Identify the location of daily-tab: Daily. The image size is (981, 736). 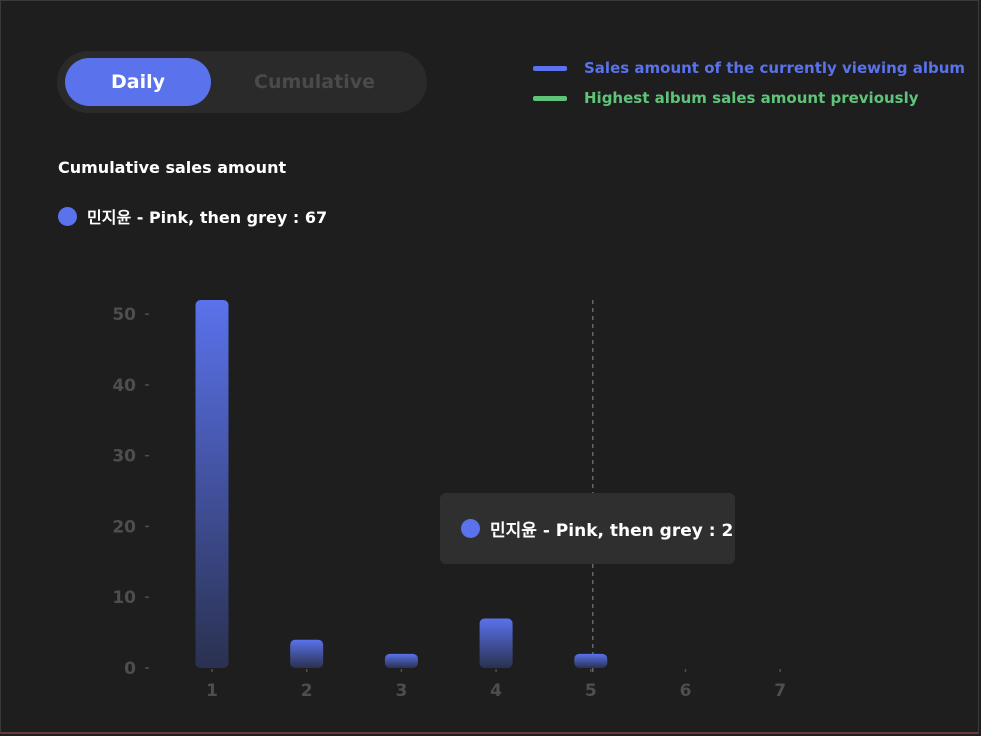
(138, 82).